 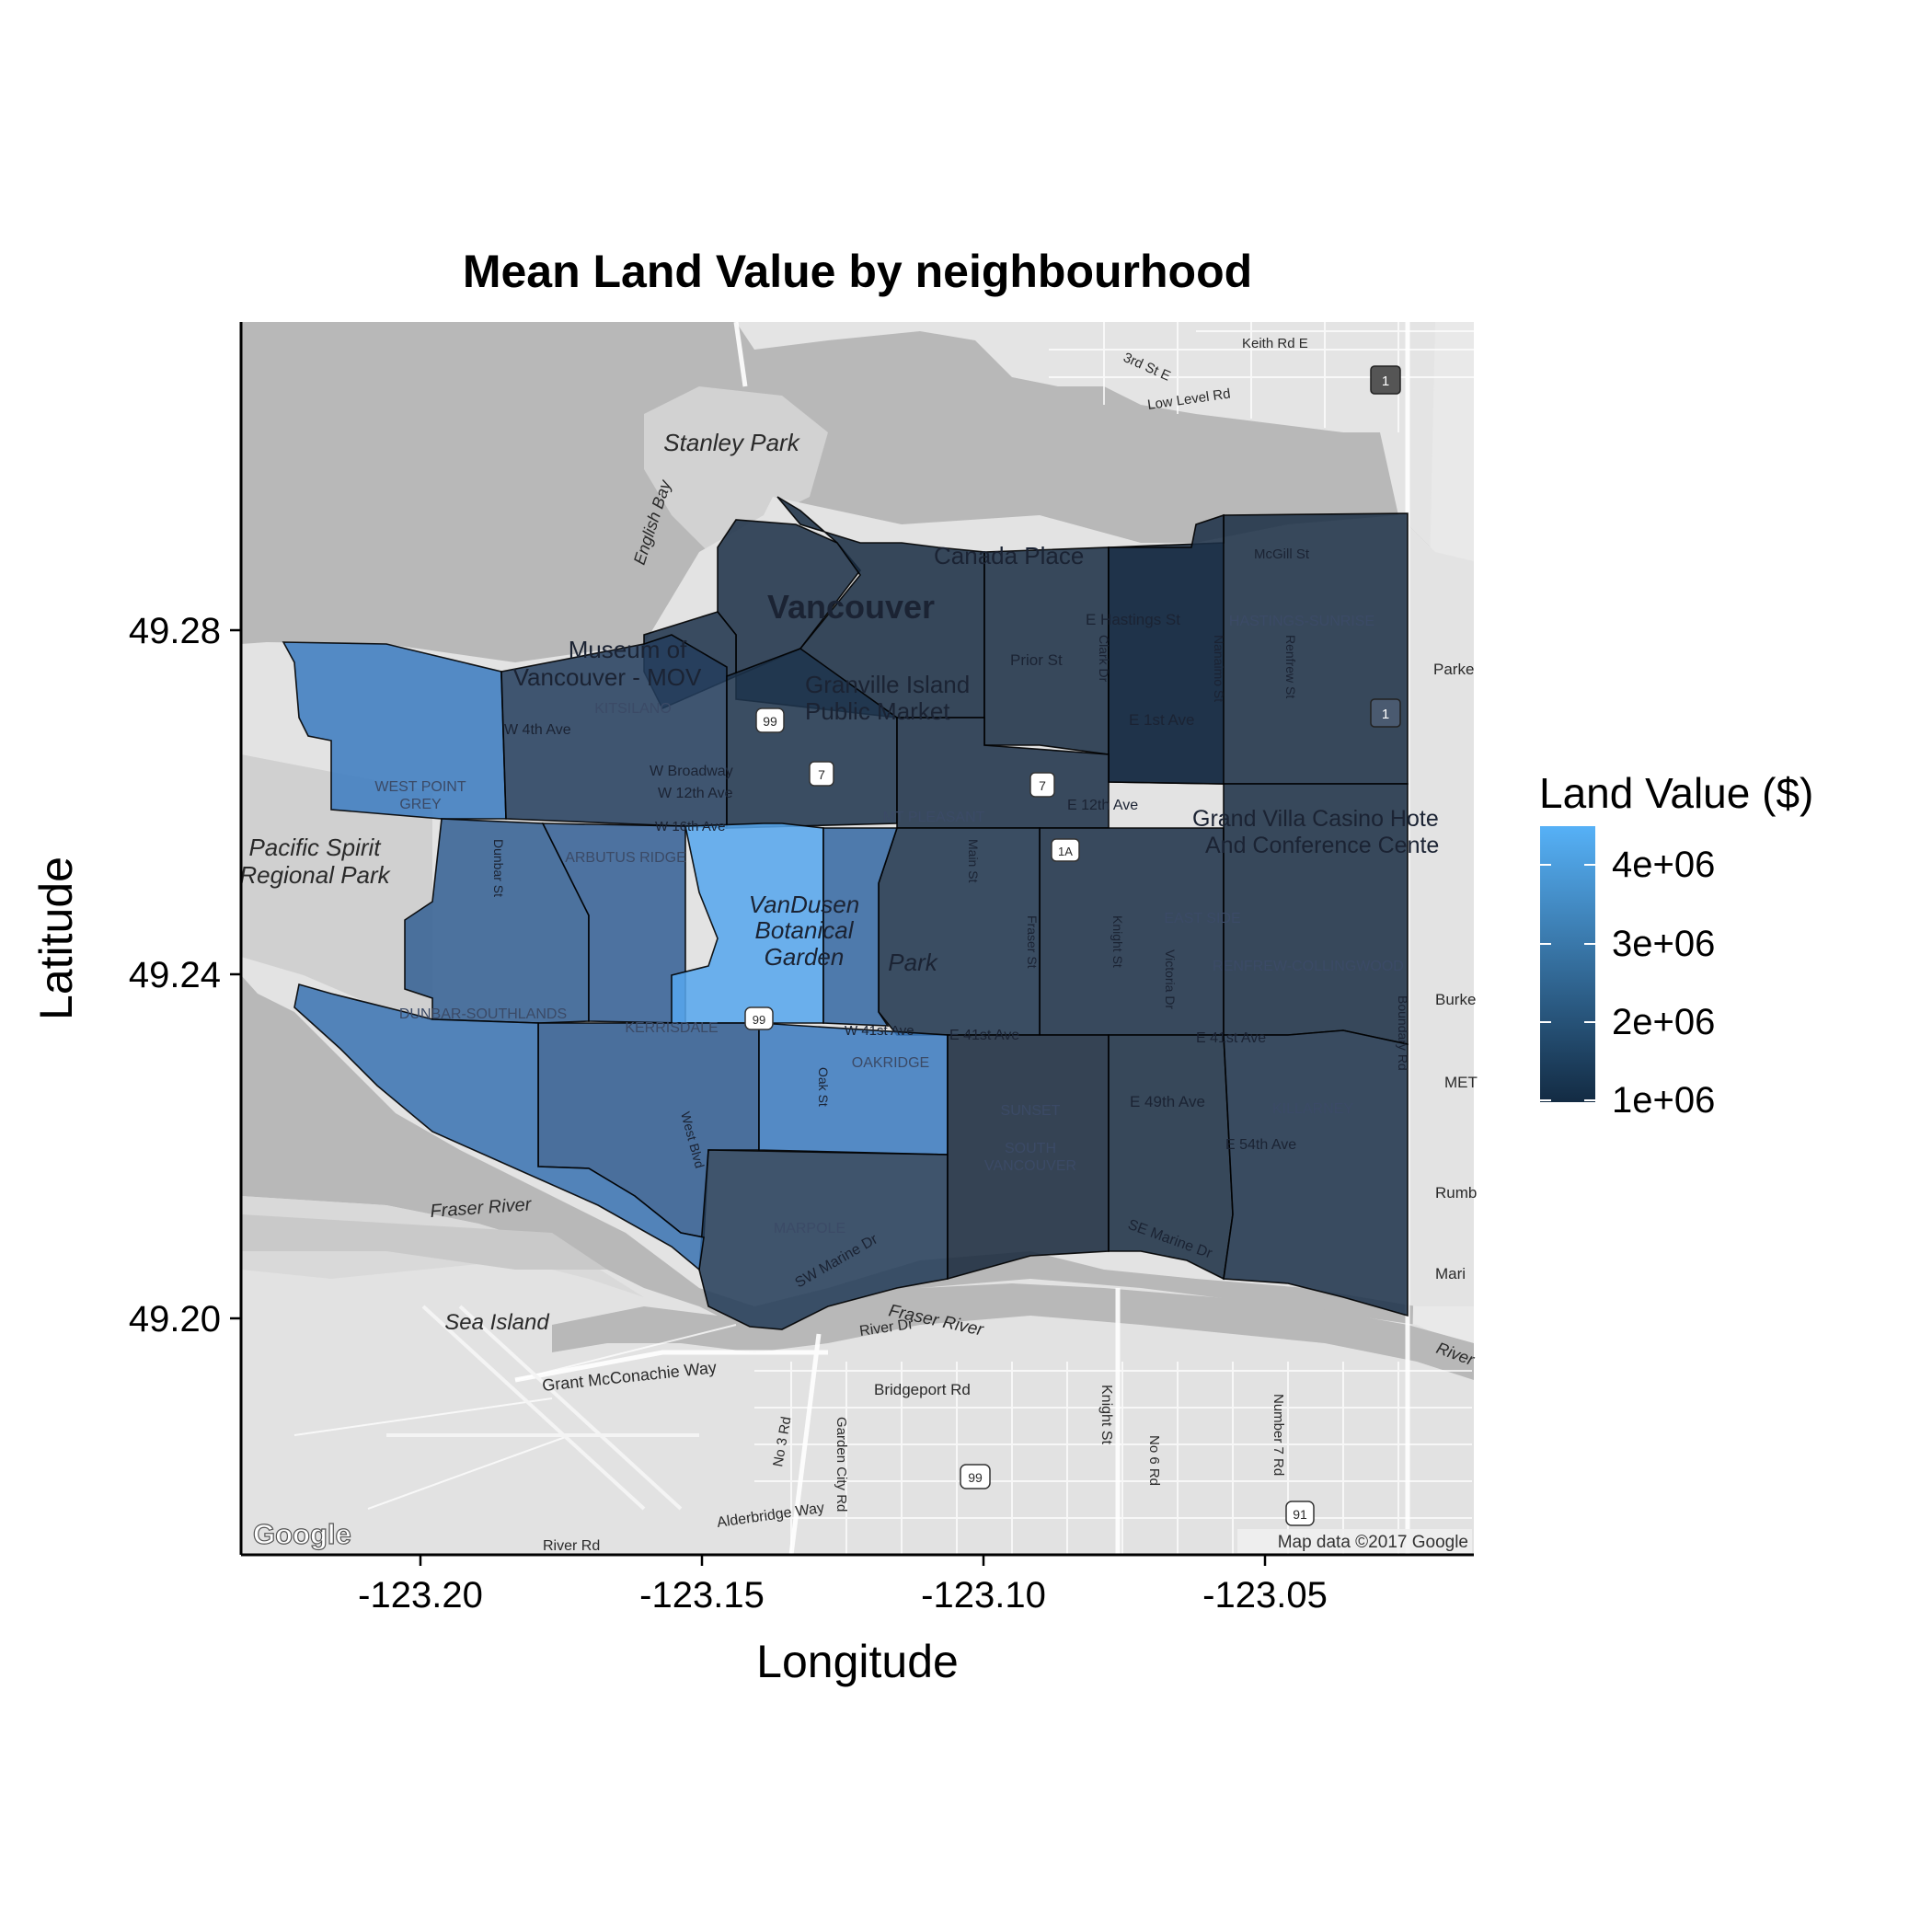 I want to click on map-credit: Map data ©2017 Google, so click(x=1373, y=1542).